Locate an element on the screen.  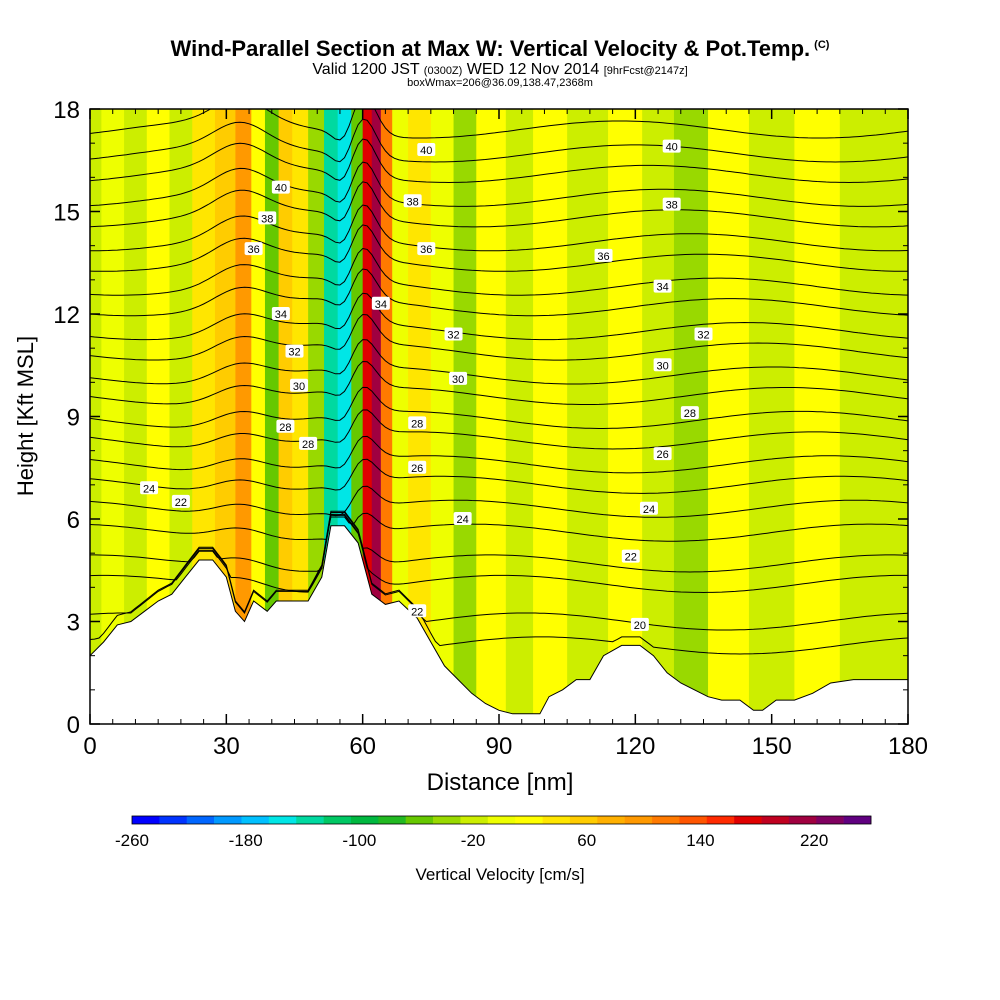
y-tick-label: 12 is located at coordinates (66, 315).